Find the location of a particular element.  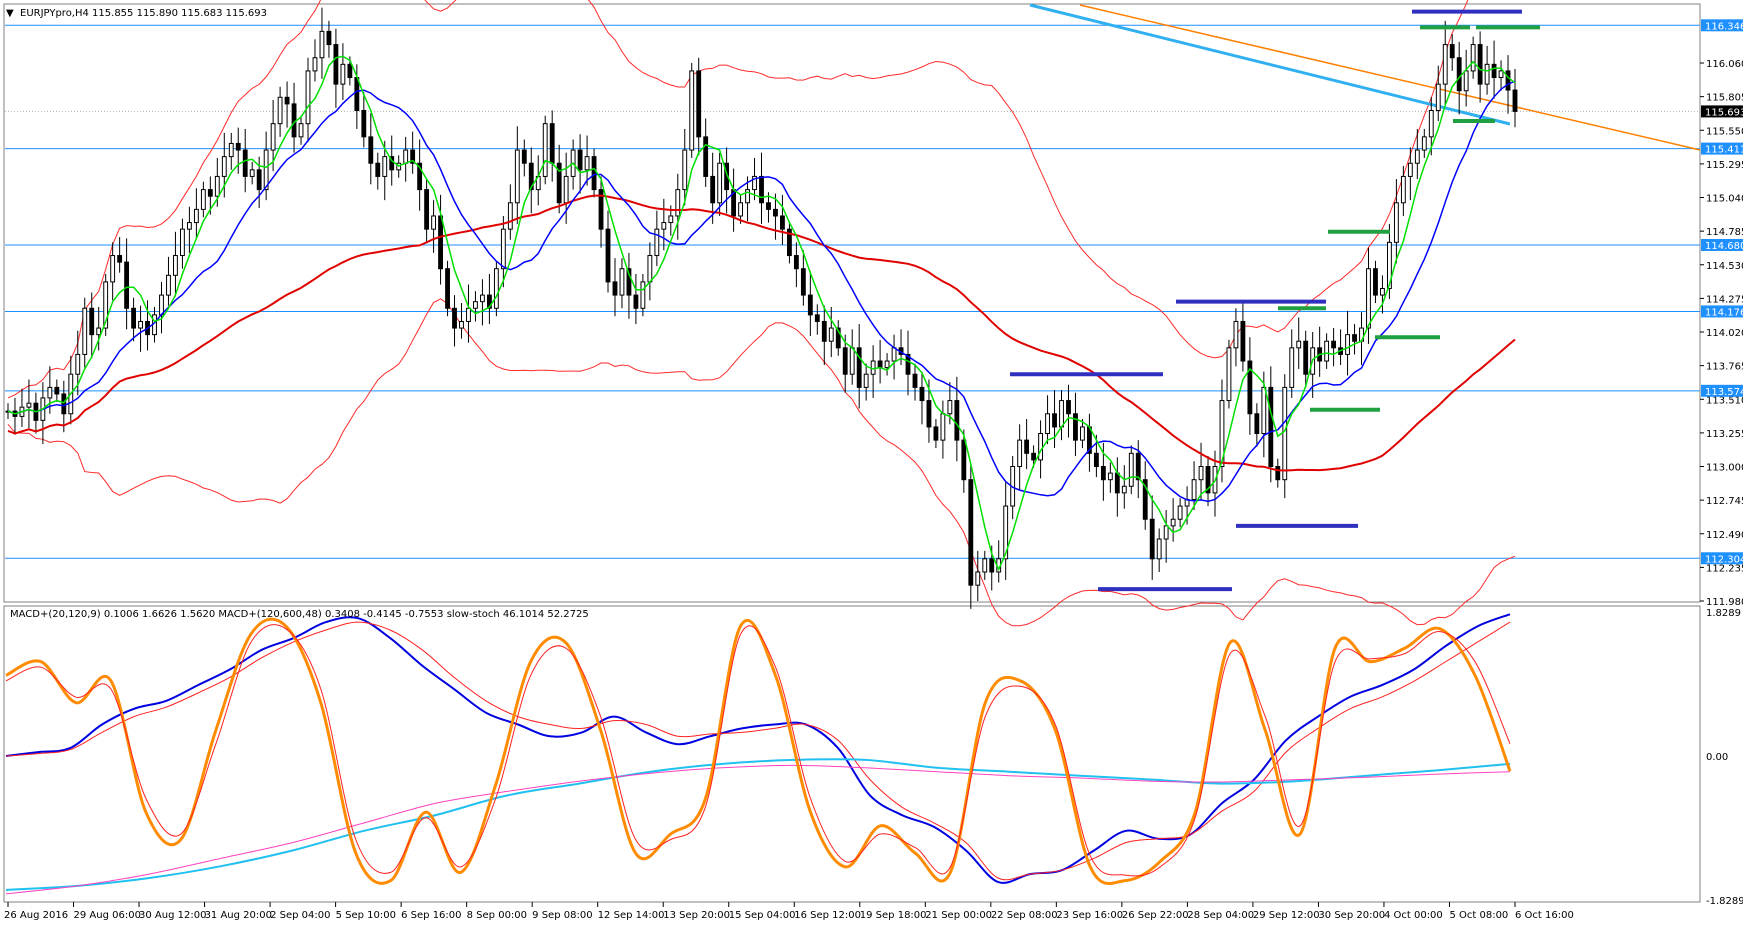

orange-trendline is located at coordinates (1390, 77).